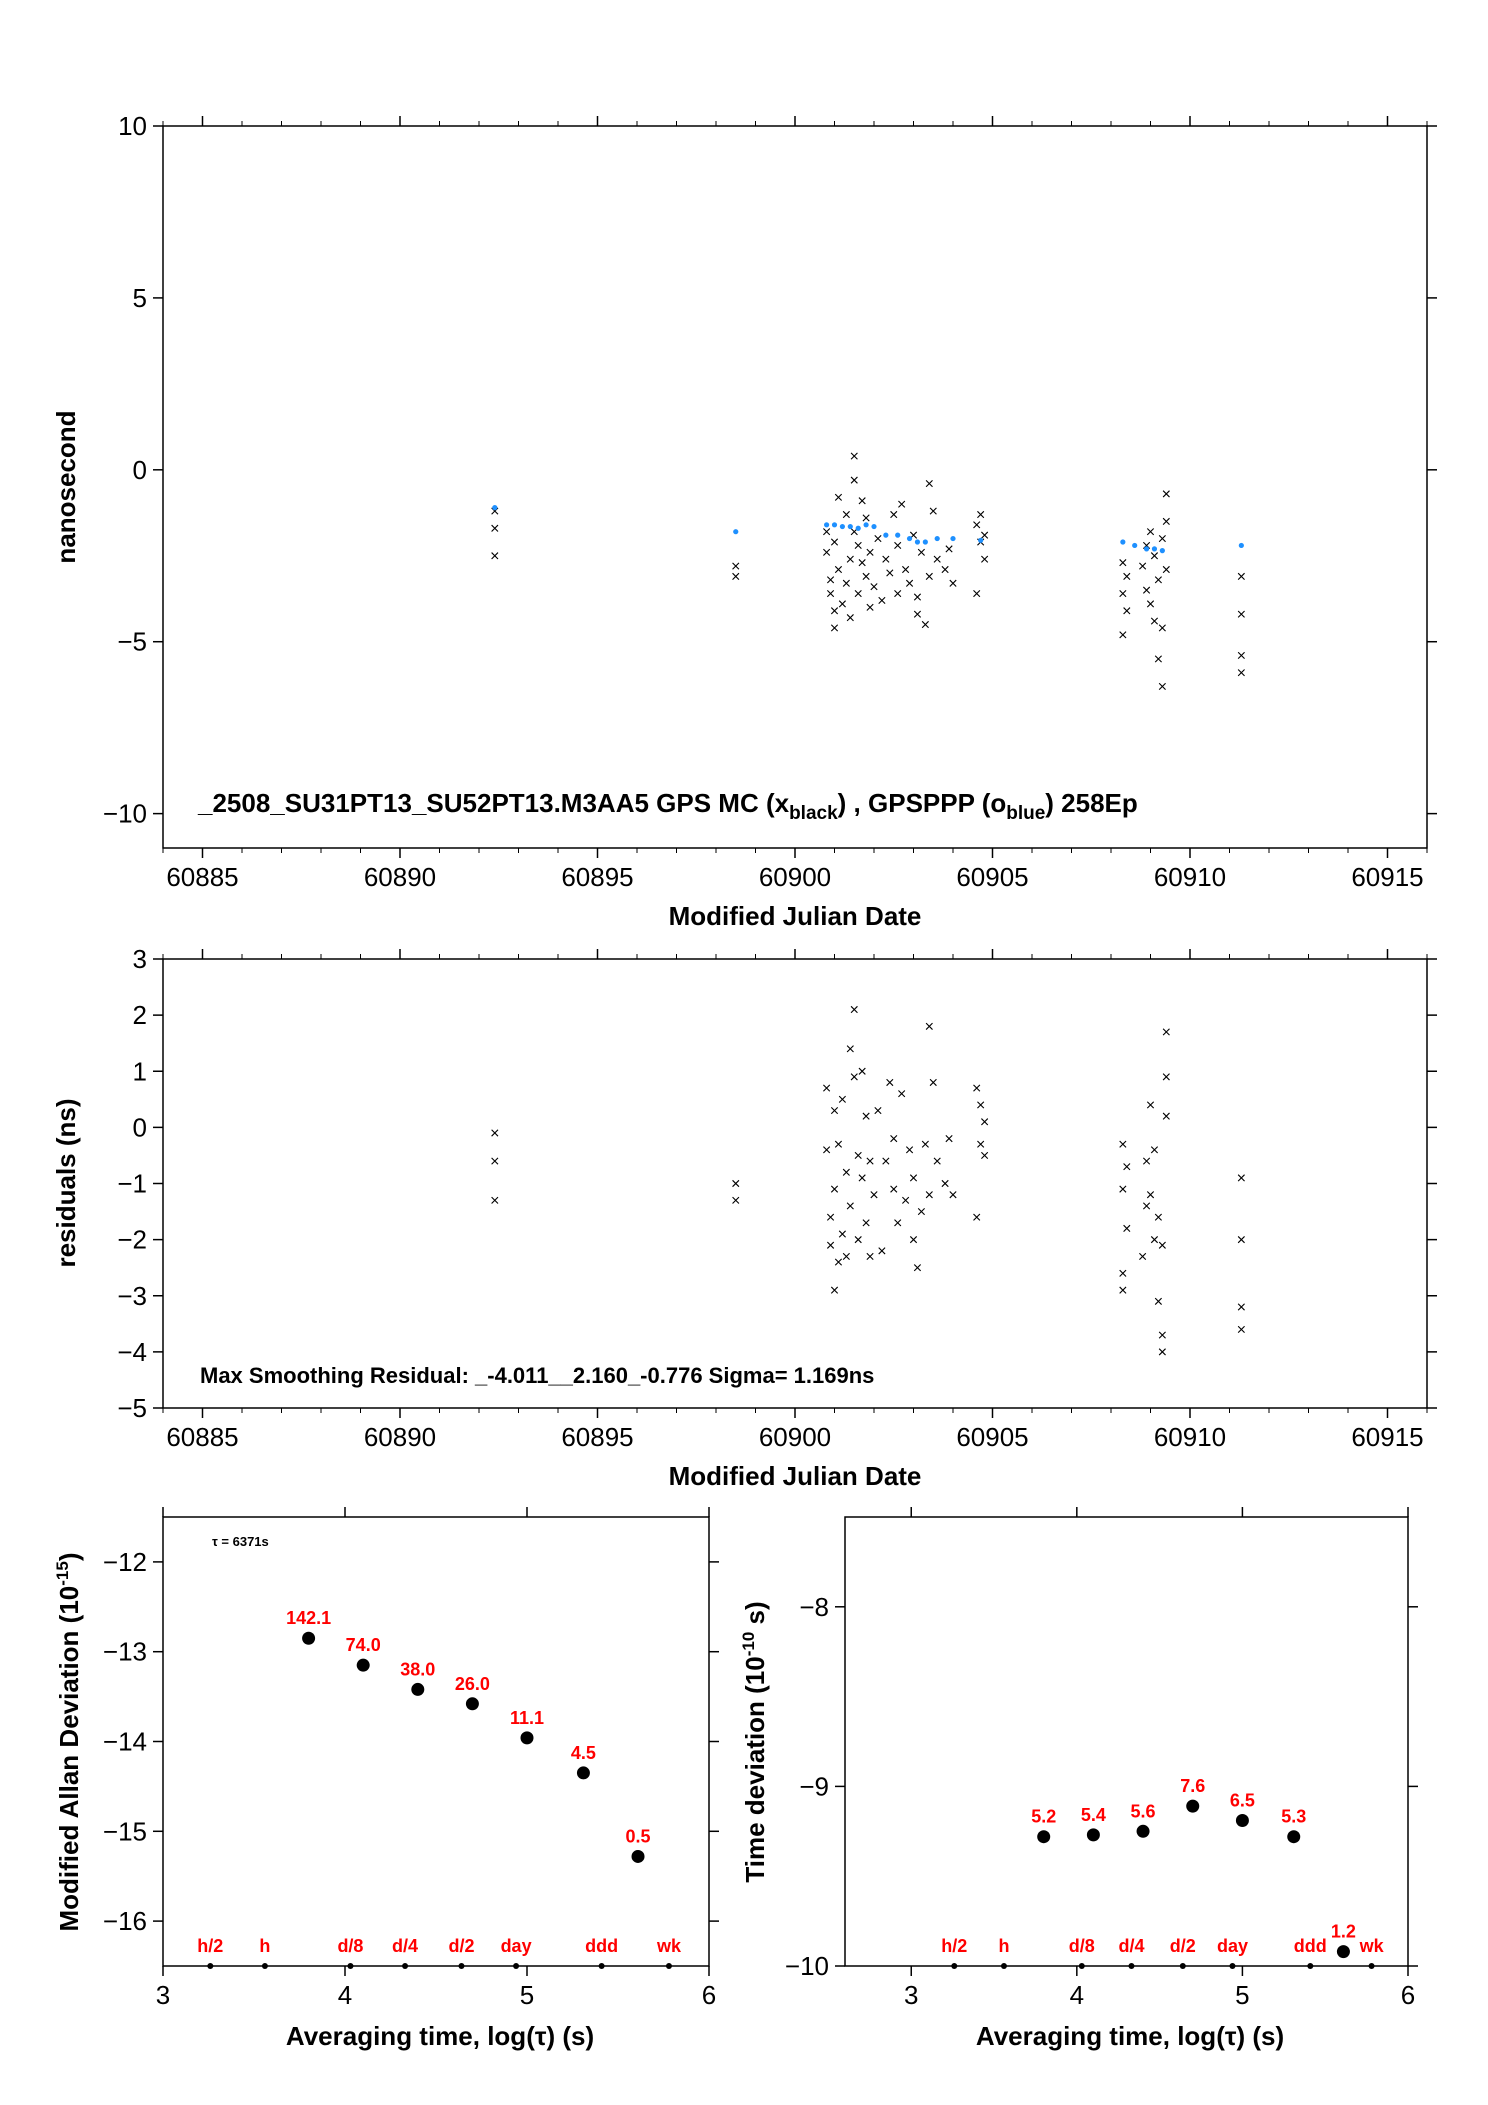 This screenshot has height=2105, width=1488. Describe the element at coordinates (709, 1995) in the screenshot. I see `mdev-xtick-label: 6` at that location.